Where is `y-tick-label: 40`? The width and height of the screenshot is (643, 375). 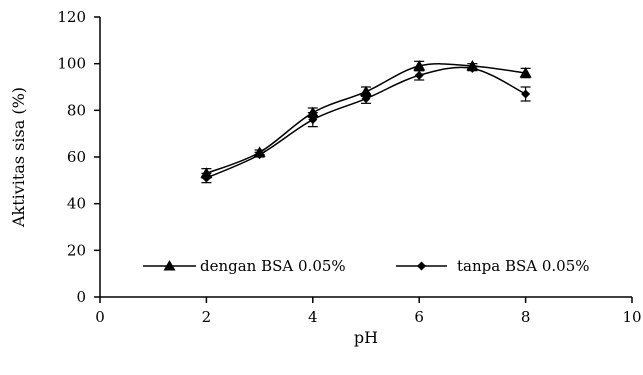
y-tick-label: 40 is located at coordinates (76, 204).